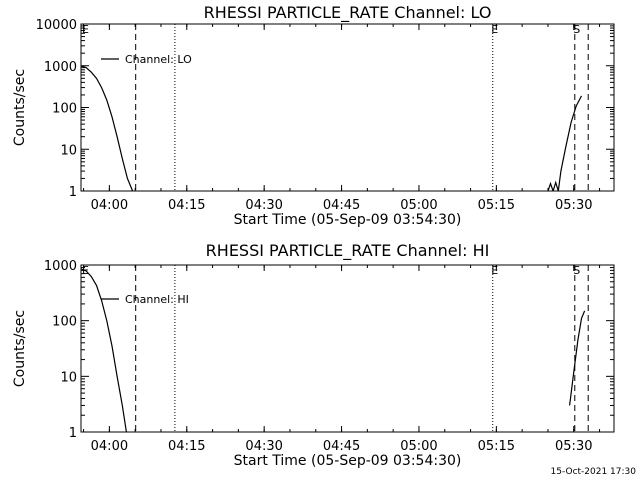 The height and width of the screenshot is (480, 640). I want to click on footer-timestamp: 15-Oct-2021 17:30, so click(594, 472).